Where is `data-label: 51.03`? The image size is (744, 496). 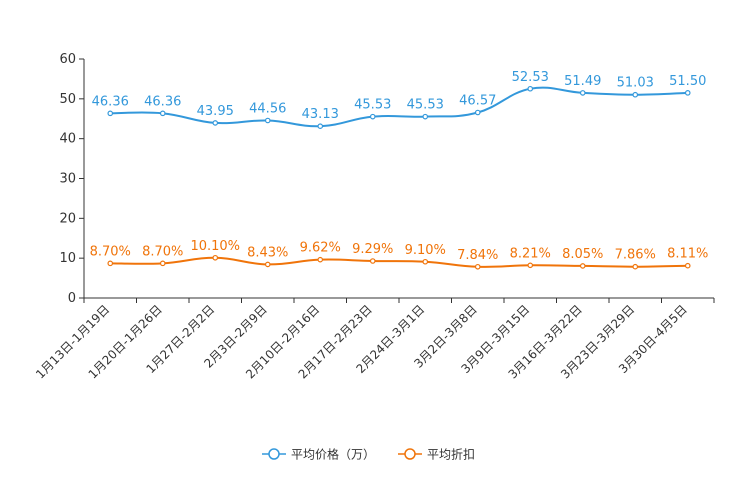
data-label: 51.03 is located at coordinates (635, 83).